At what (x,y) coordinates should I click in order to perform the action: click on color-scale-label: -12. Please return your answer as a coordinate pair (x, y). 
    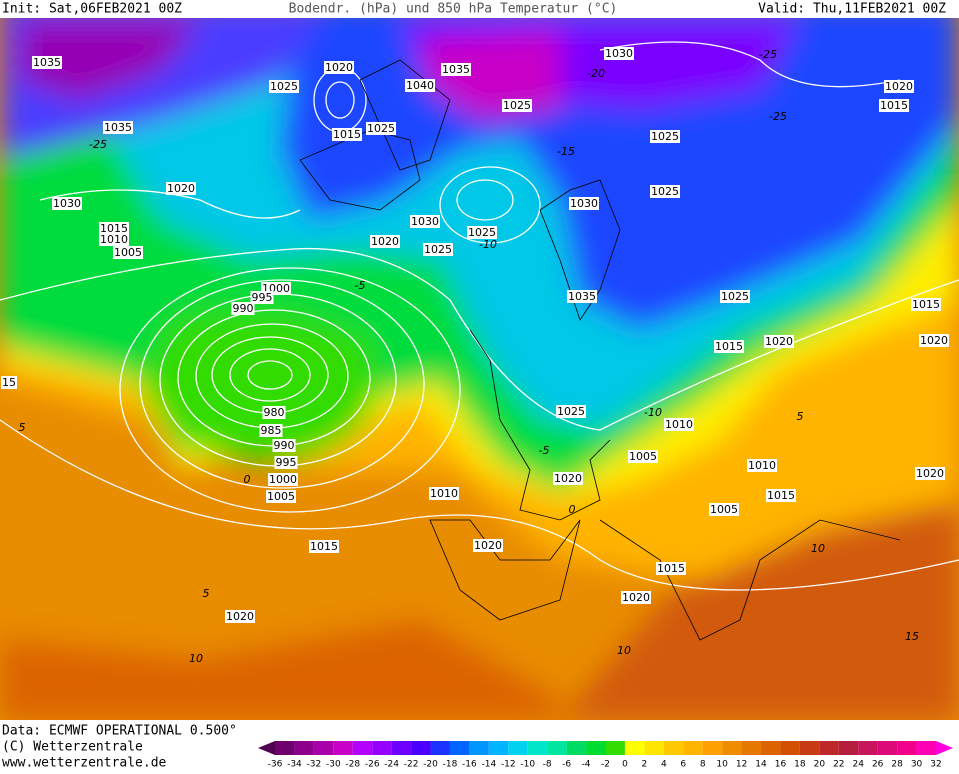
    Looking at the image, I should click on (508, 765).